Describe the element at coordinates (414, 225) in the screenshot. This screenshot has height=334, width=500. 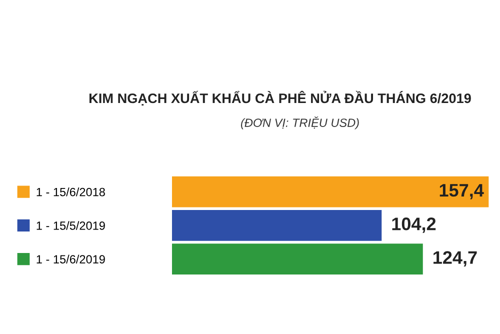
I see `data-label: 104,2` at that location.